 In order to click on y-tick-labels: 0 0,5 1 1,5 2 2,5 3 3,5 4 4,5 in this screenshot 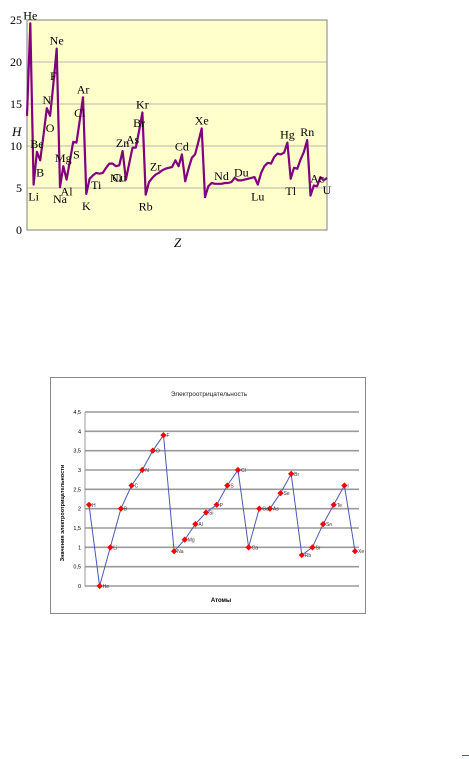, I will do `click(77, 500)`.